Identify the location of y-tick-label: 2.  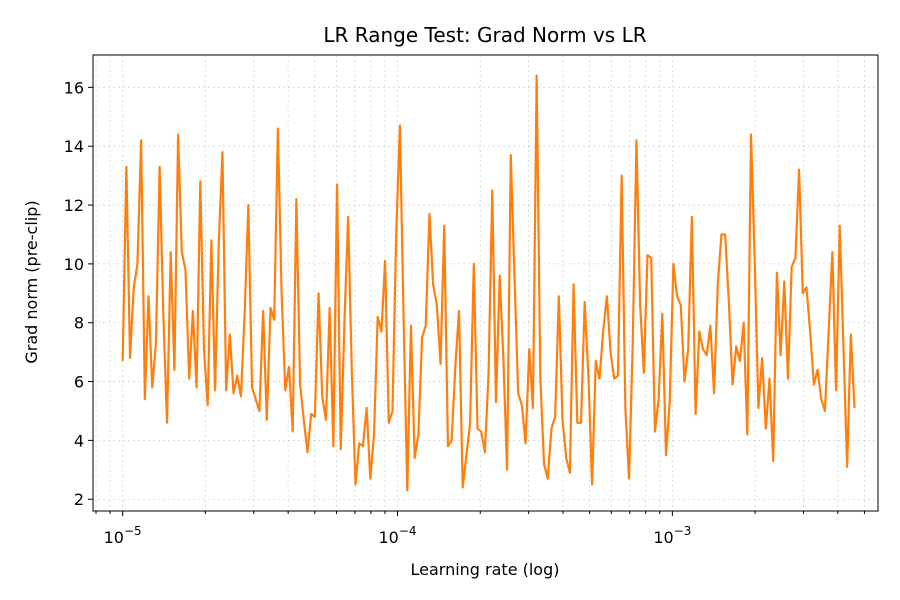
(79, 499).